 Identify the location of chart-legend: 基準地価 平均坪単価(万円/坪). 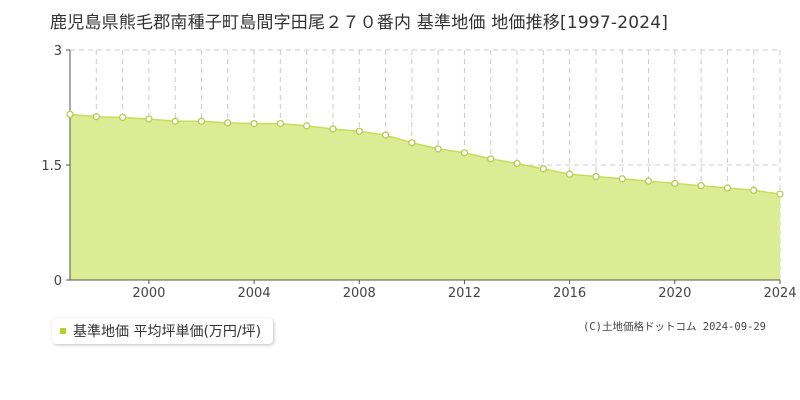
(163, 331).